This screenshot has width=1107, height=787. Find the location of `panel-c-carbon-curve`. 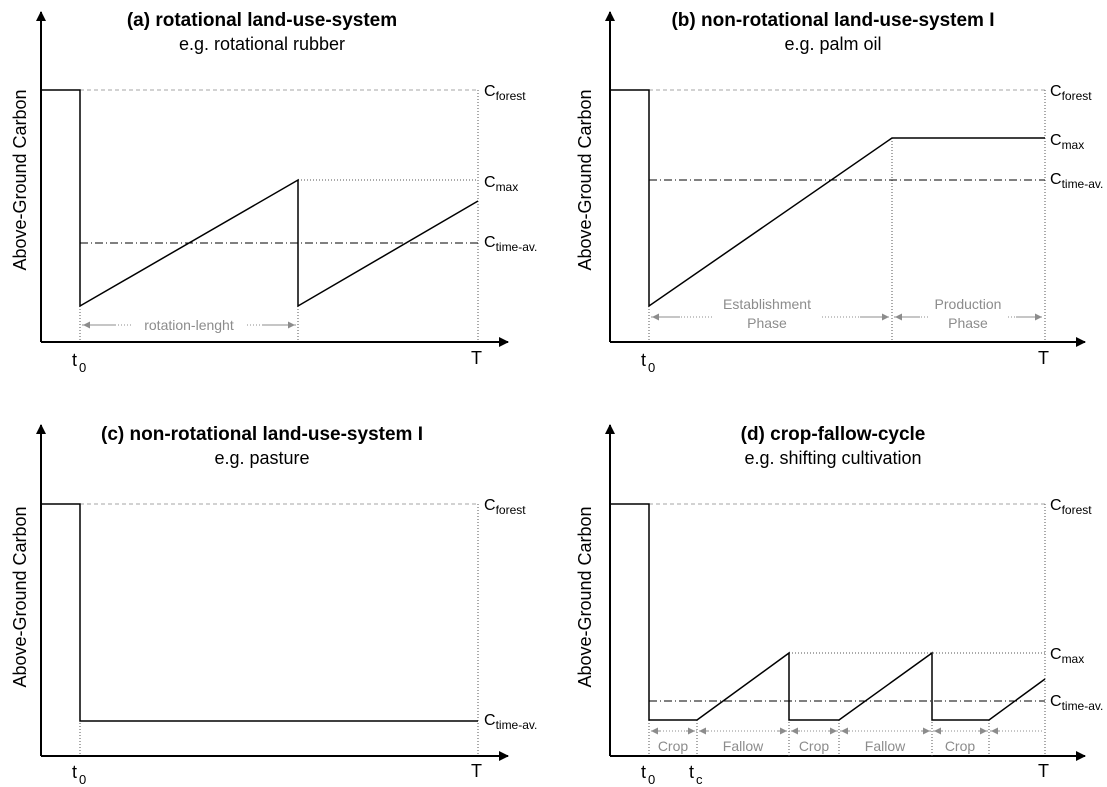

panel-c-carbon-curve is located at coordinates (259, 612).